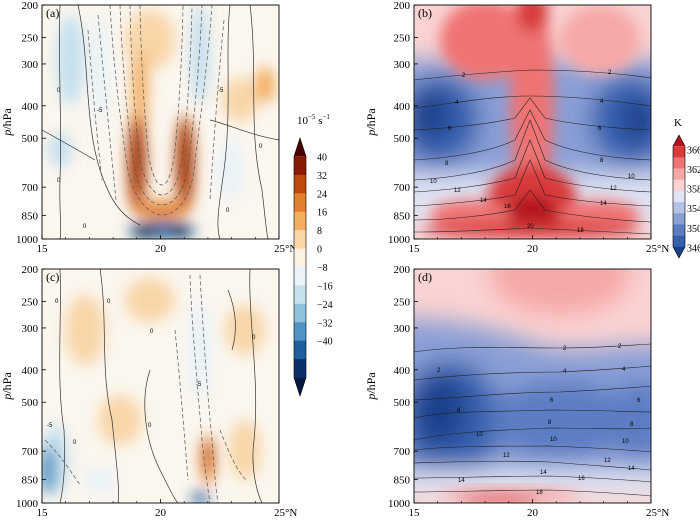  Describe the element at coordinates (693, 248) in the screenshot. I see `colorbar-right-tick: 346` at that location.